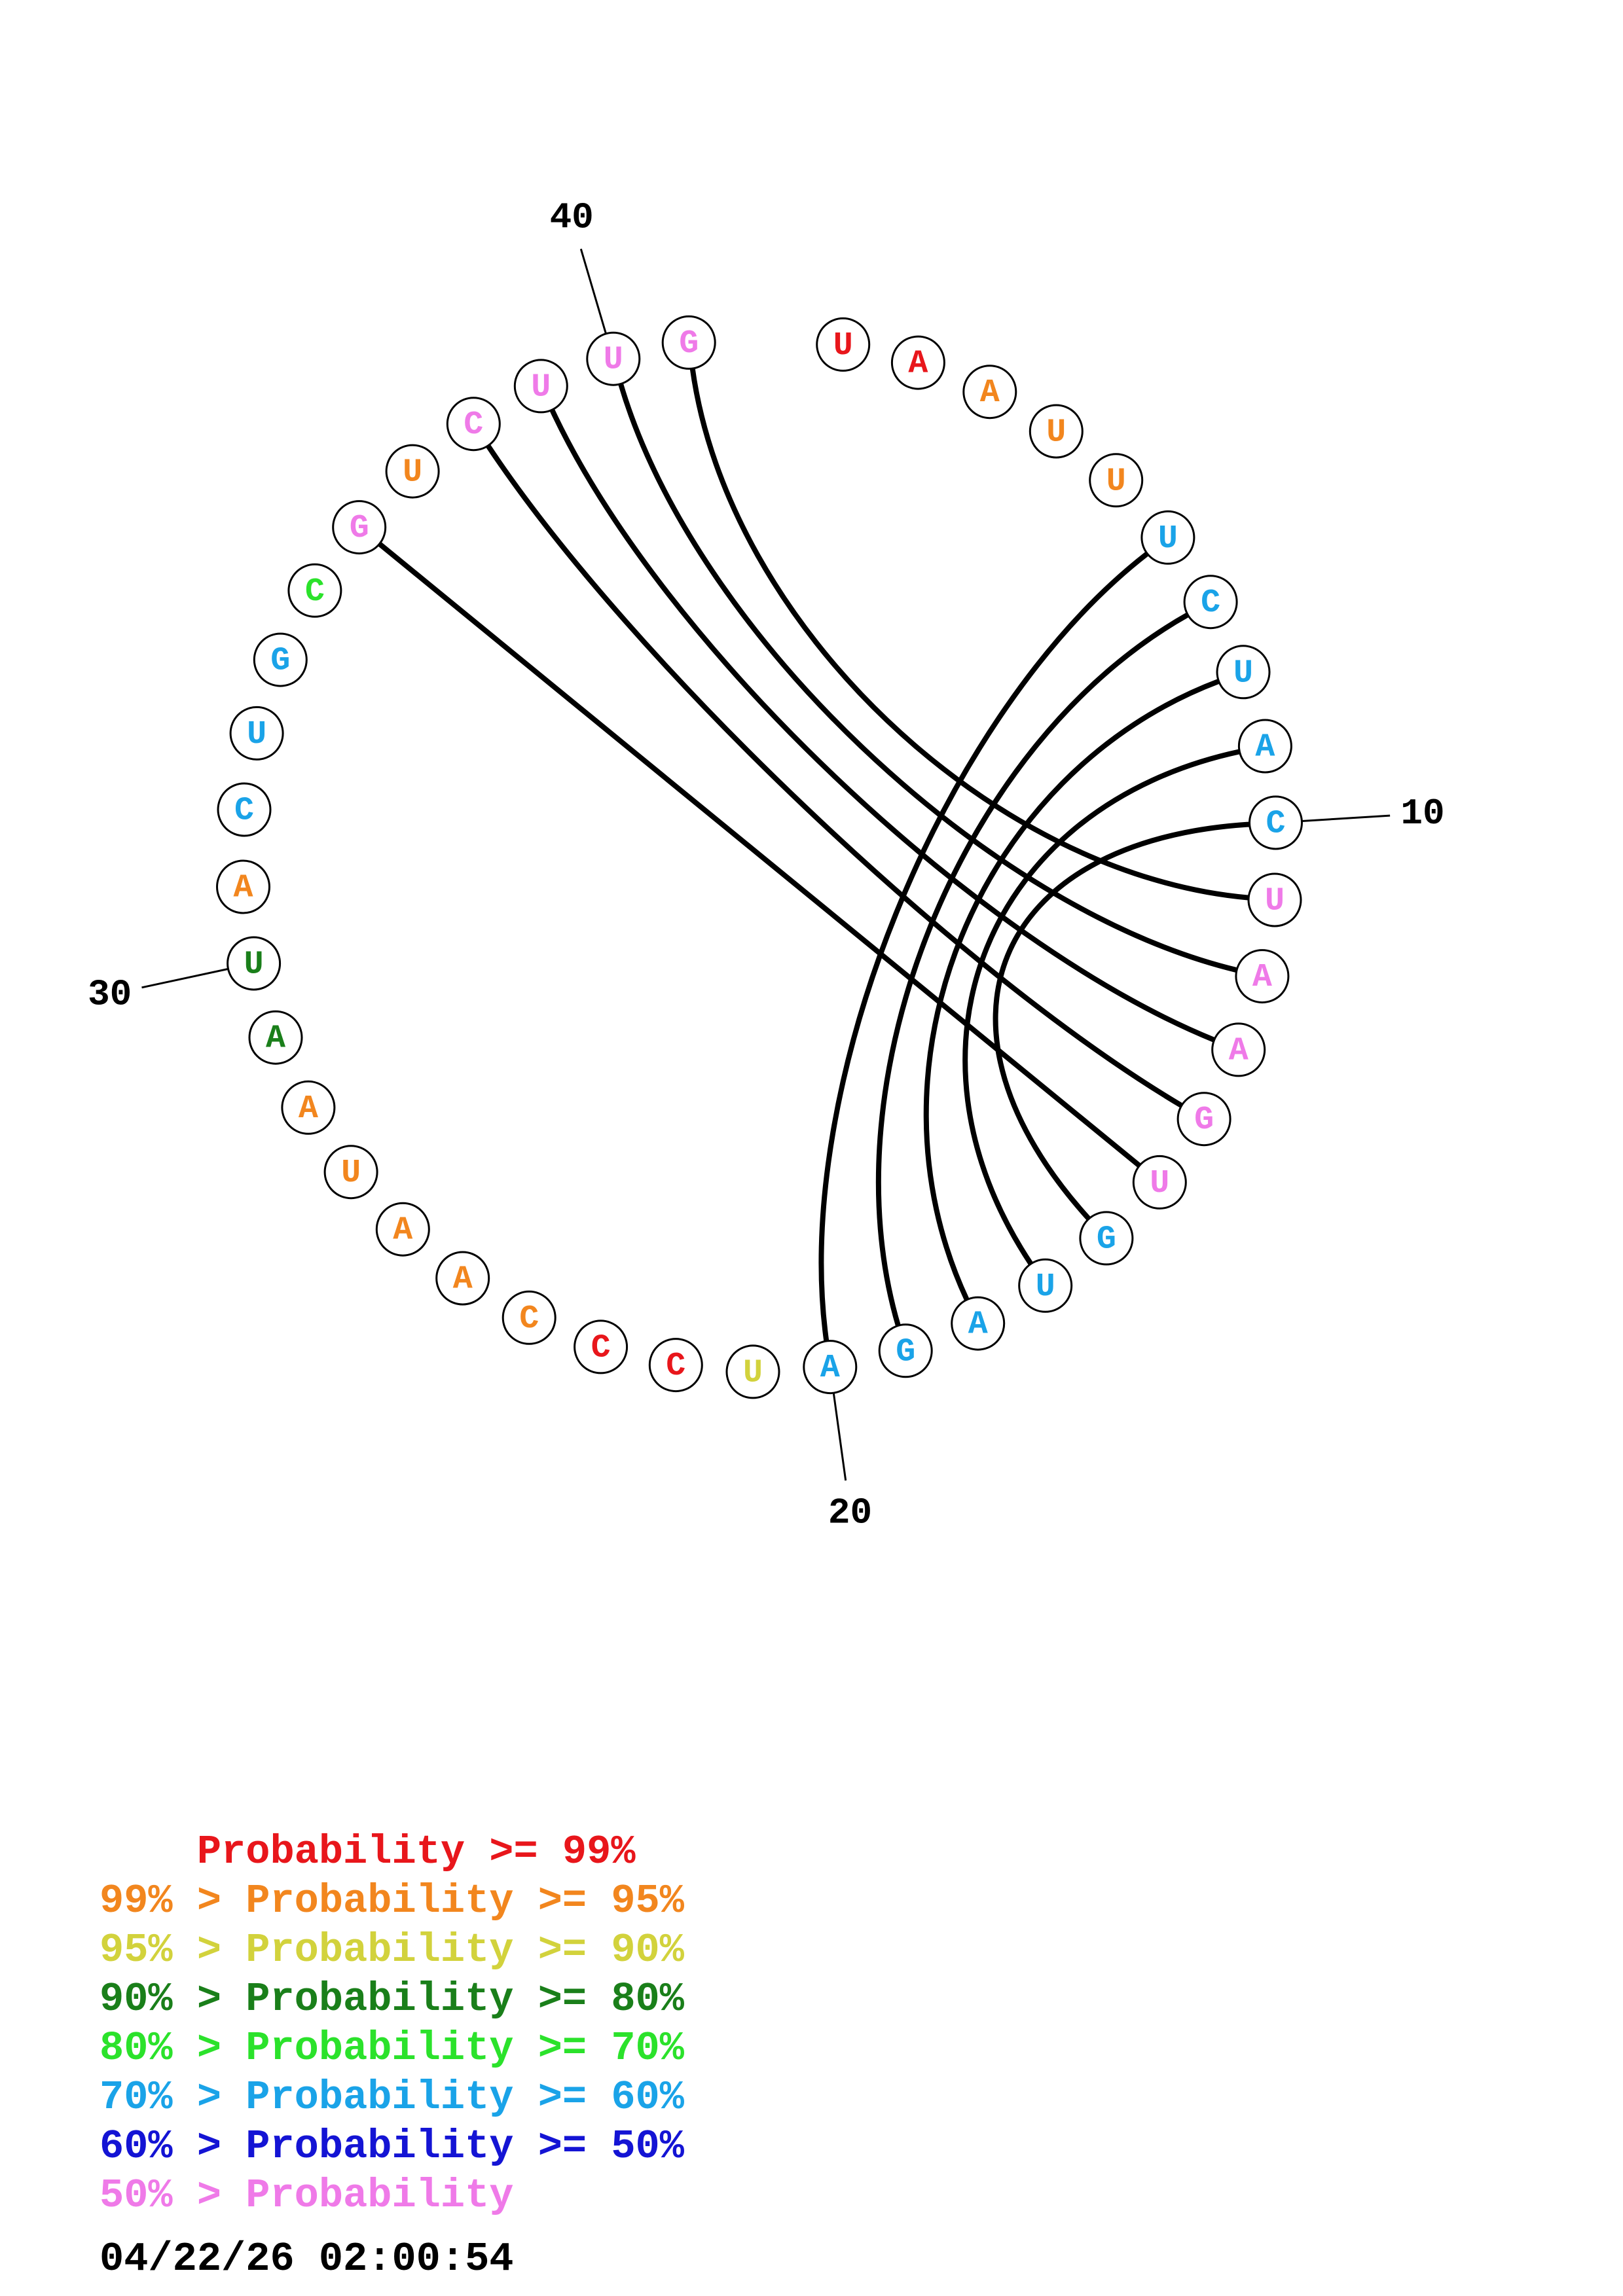  Describe the element at coordinates (307, 2259) in the screenshot. I see `timestamp: 04/22/26 02:00:54` at that location.